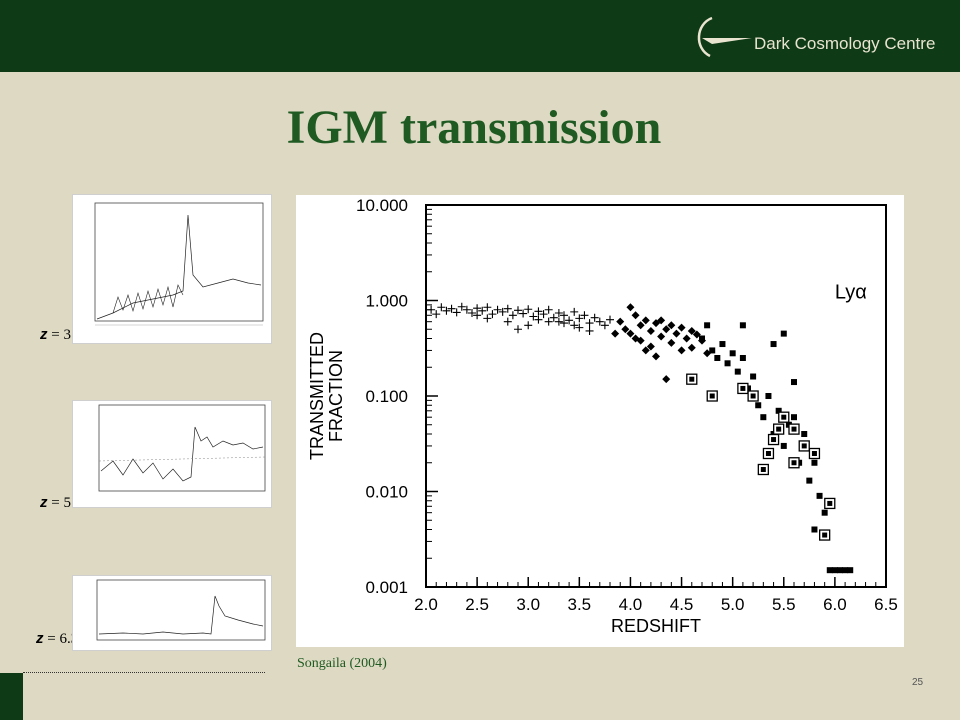 Image resolution: width=960 pixels, height=720 pixels. Describe the element at coordinates (382, 205) in the screenshot. I see `y-tick-label: 10.000` at that location.